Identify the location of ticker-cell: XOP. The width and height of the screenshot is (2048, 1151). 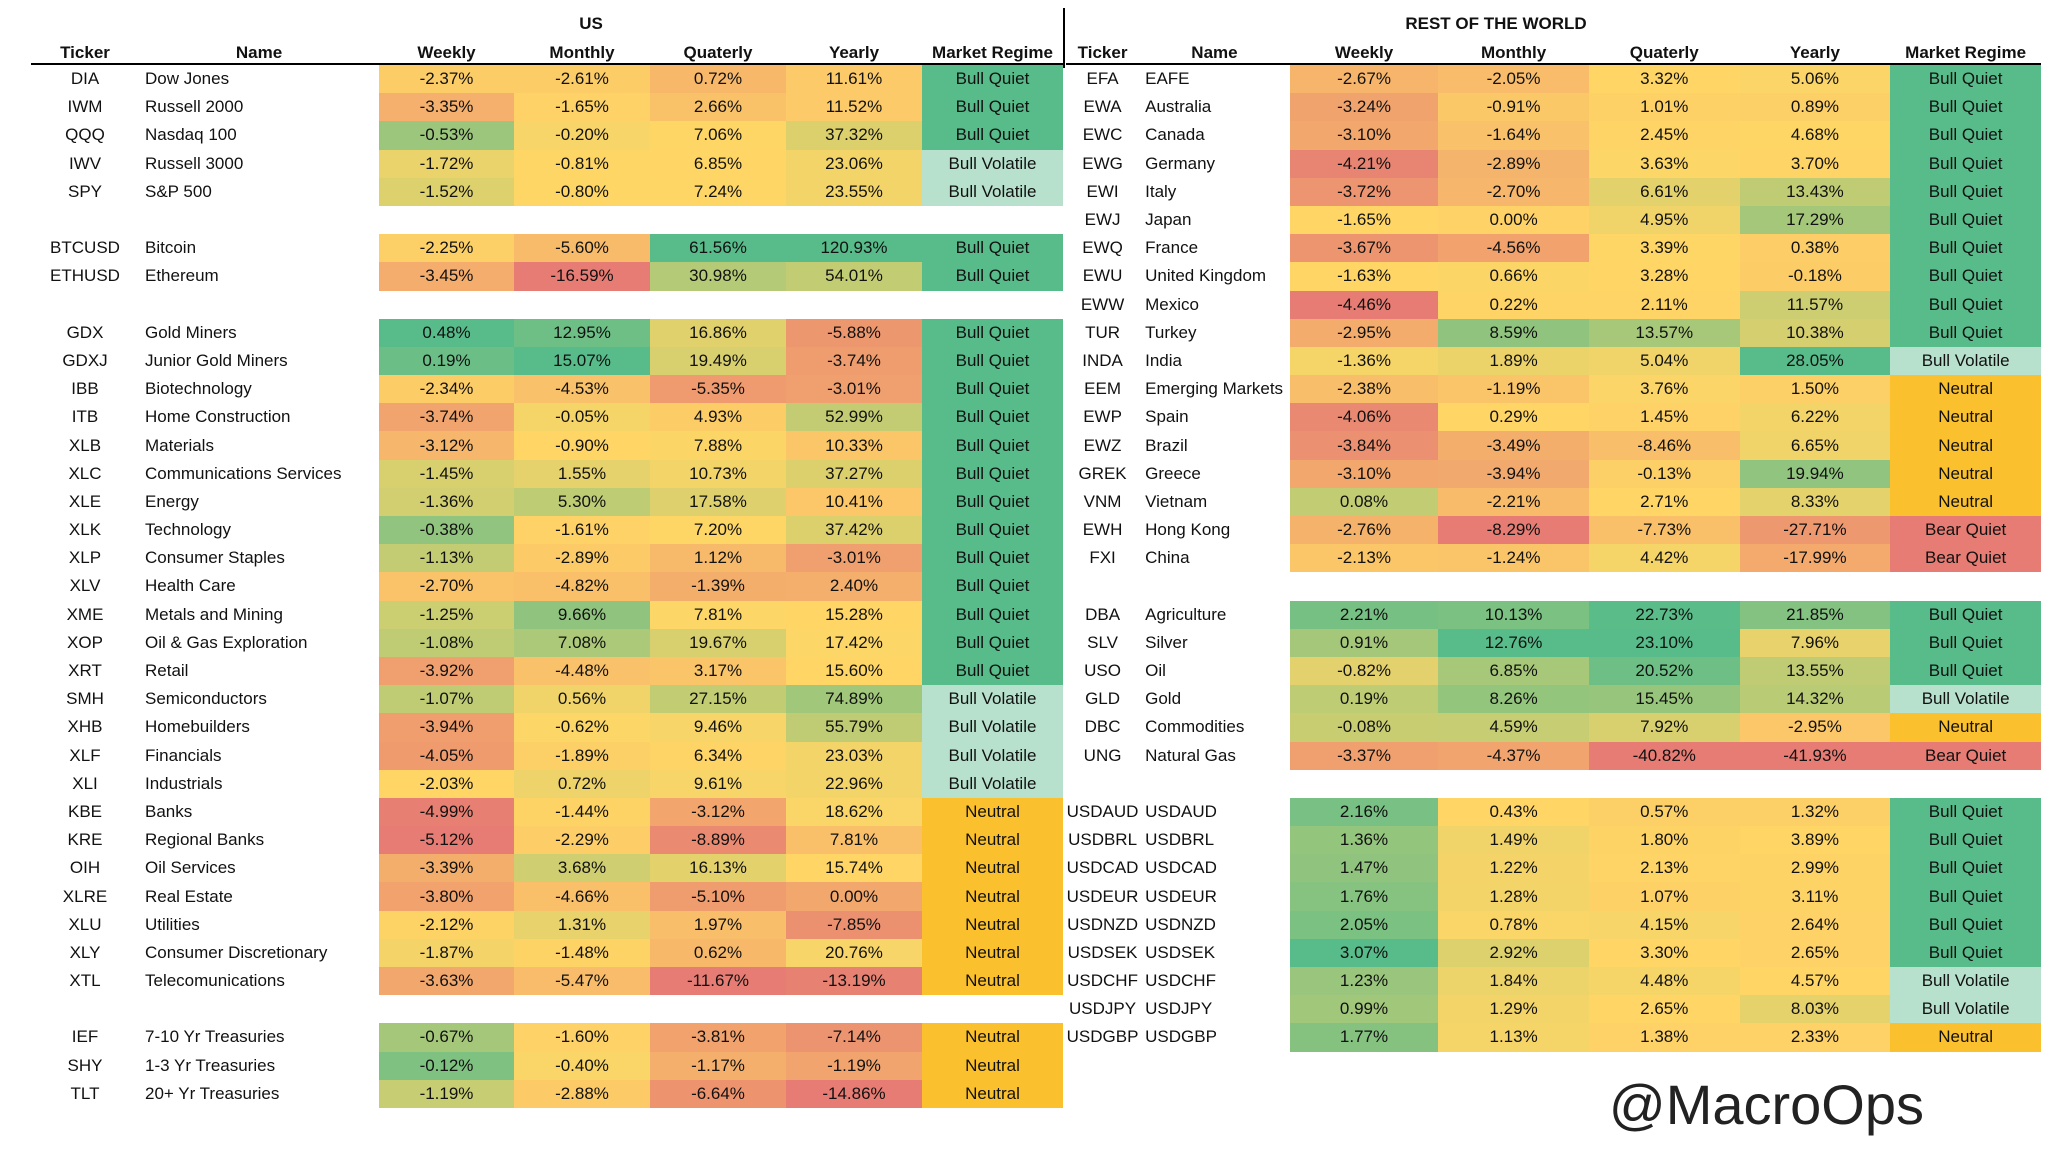
(85, 642).